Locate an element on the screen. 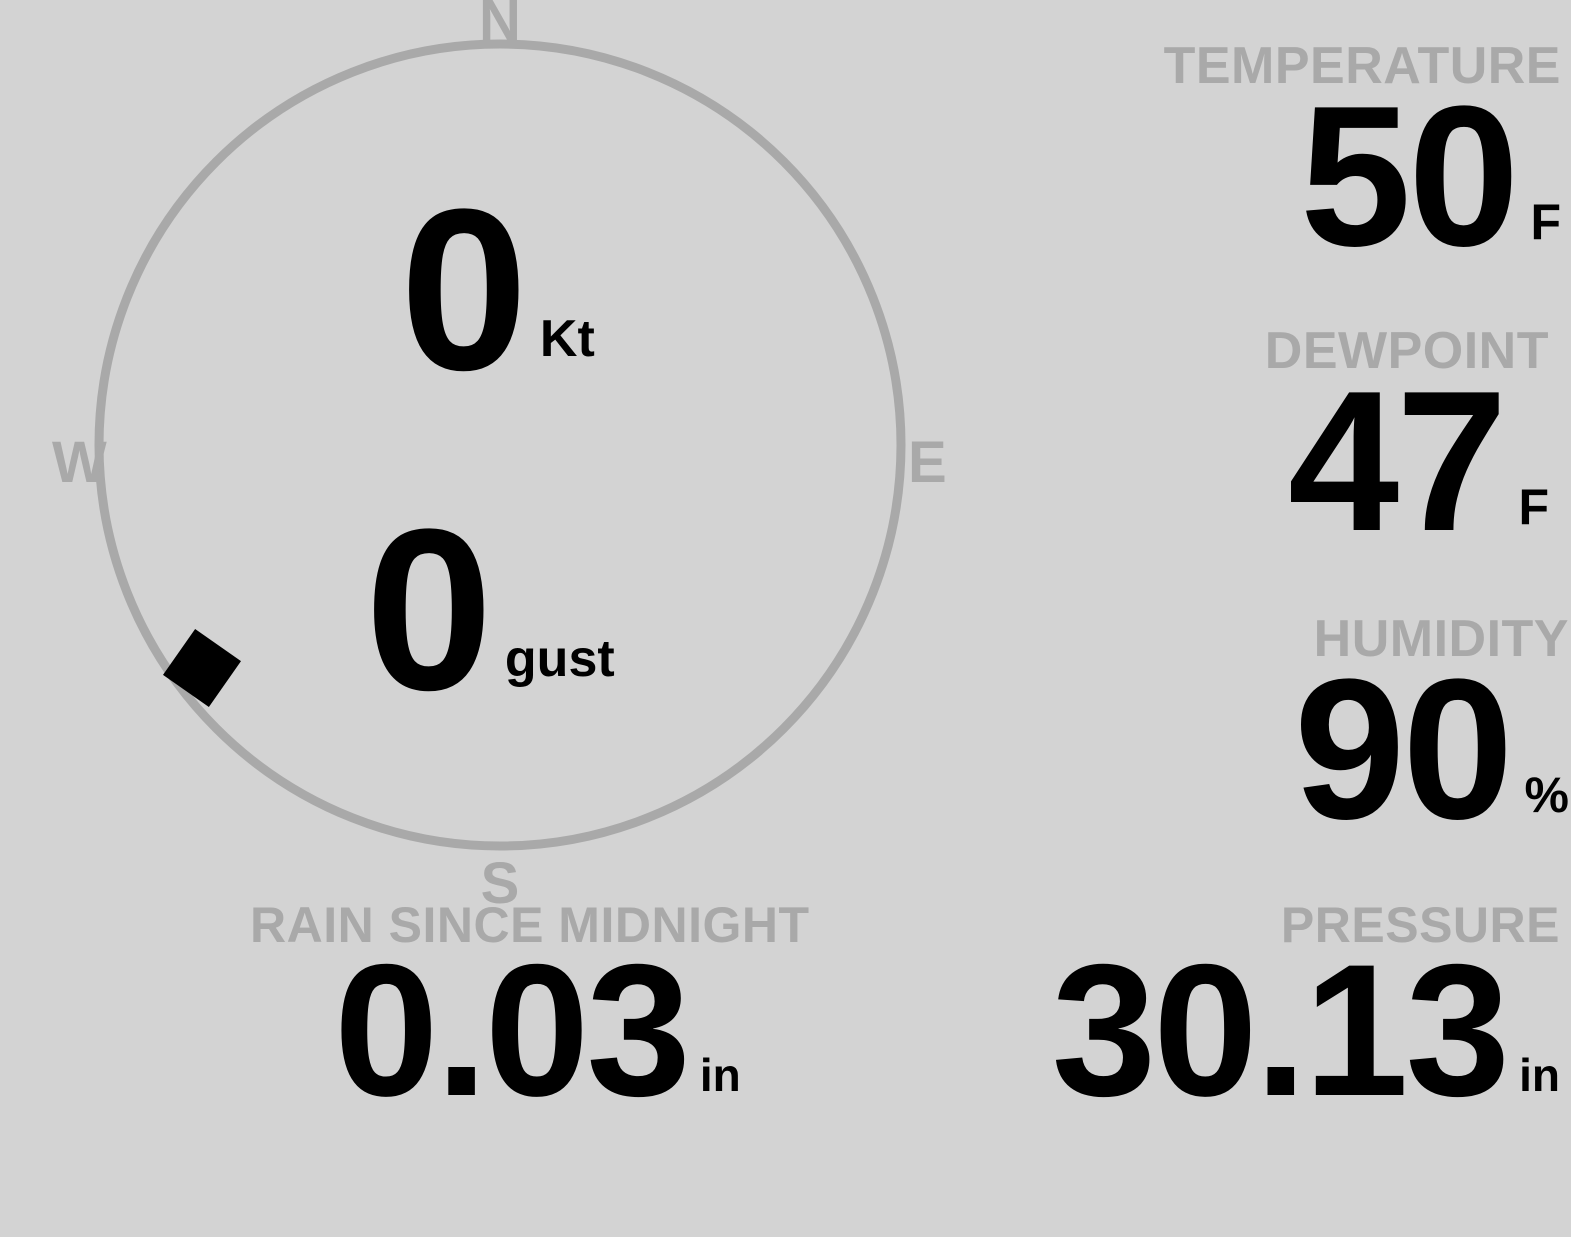 Image resolution: width=1571 pixels, height=1237 pixels. wind-speed-value: 0 is located at coordinates (464, 289).